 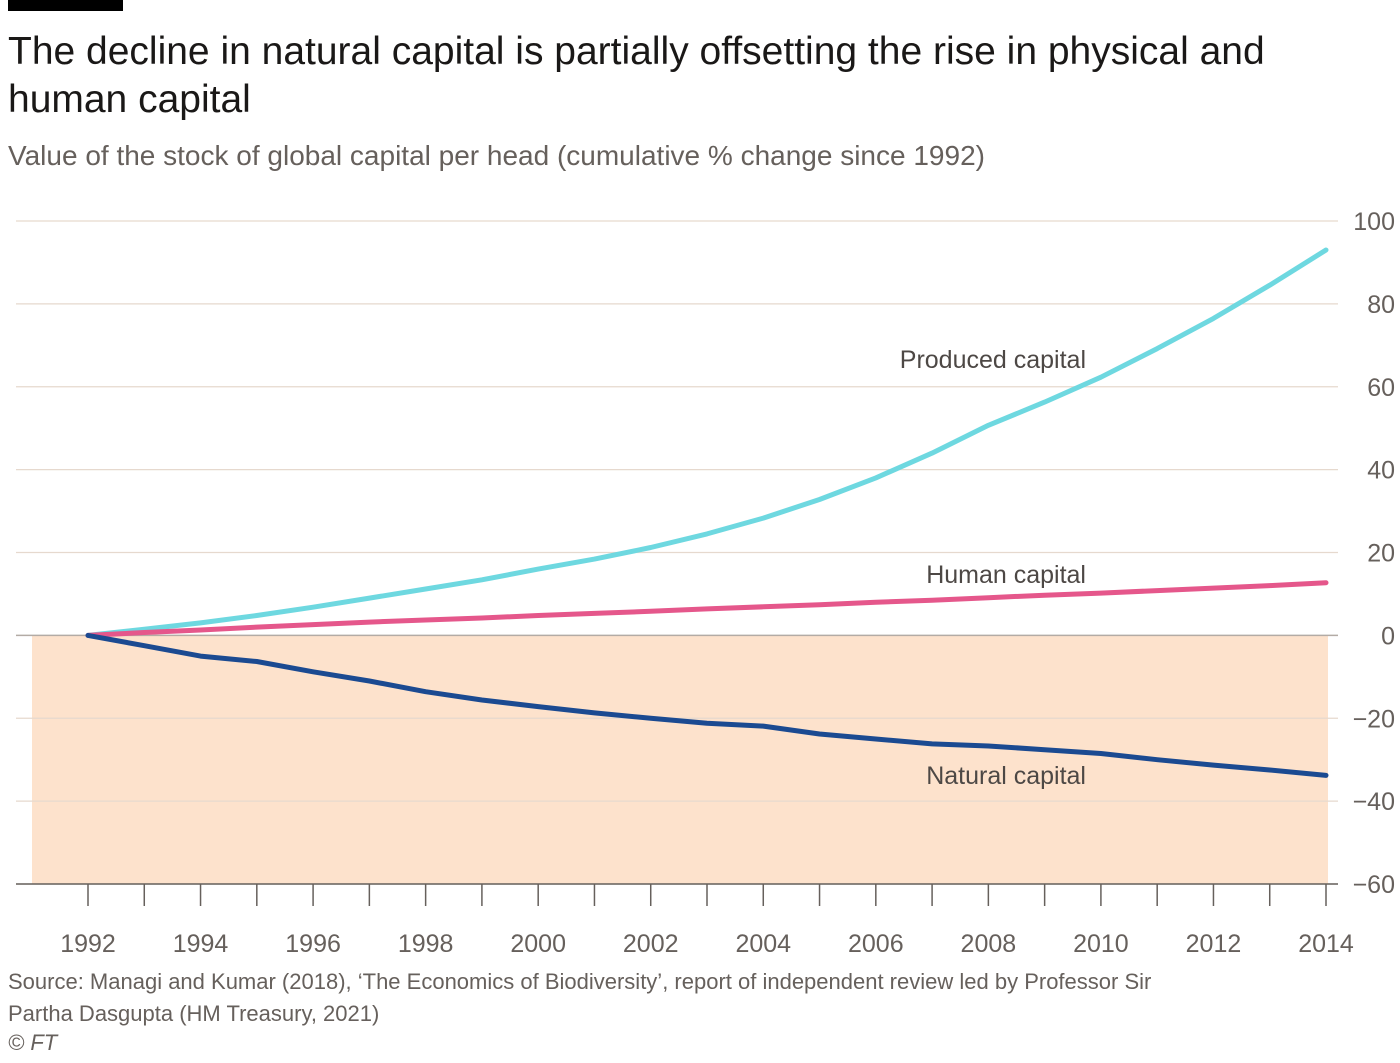 What do you see at coordinates (201, 944) in the screenshot?
I see `x-tick-label: 1994` at bounding box center [201, 944].